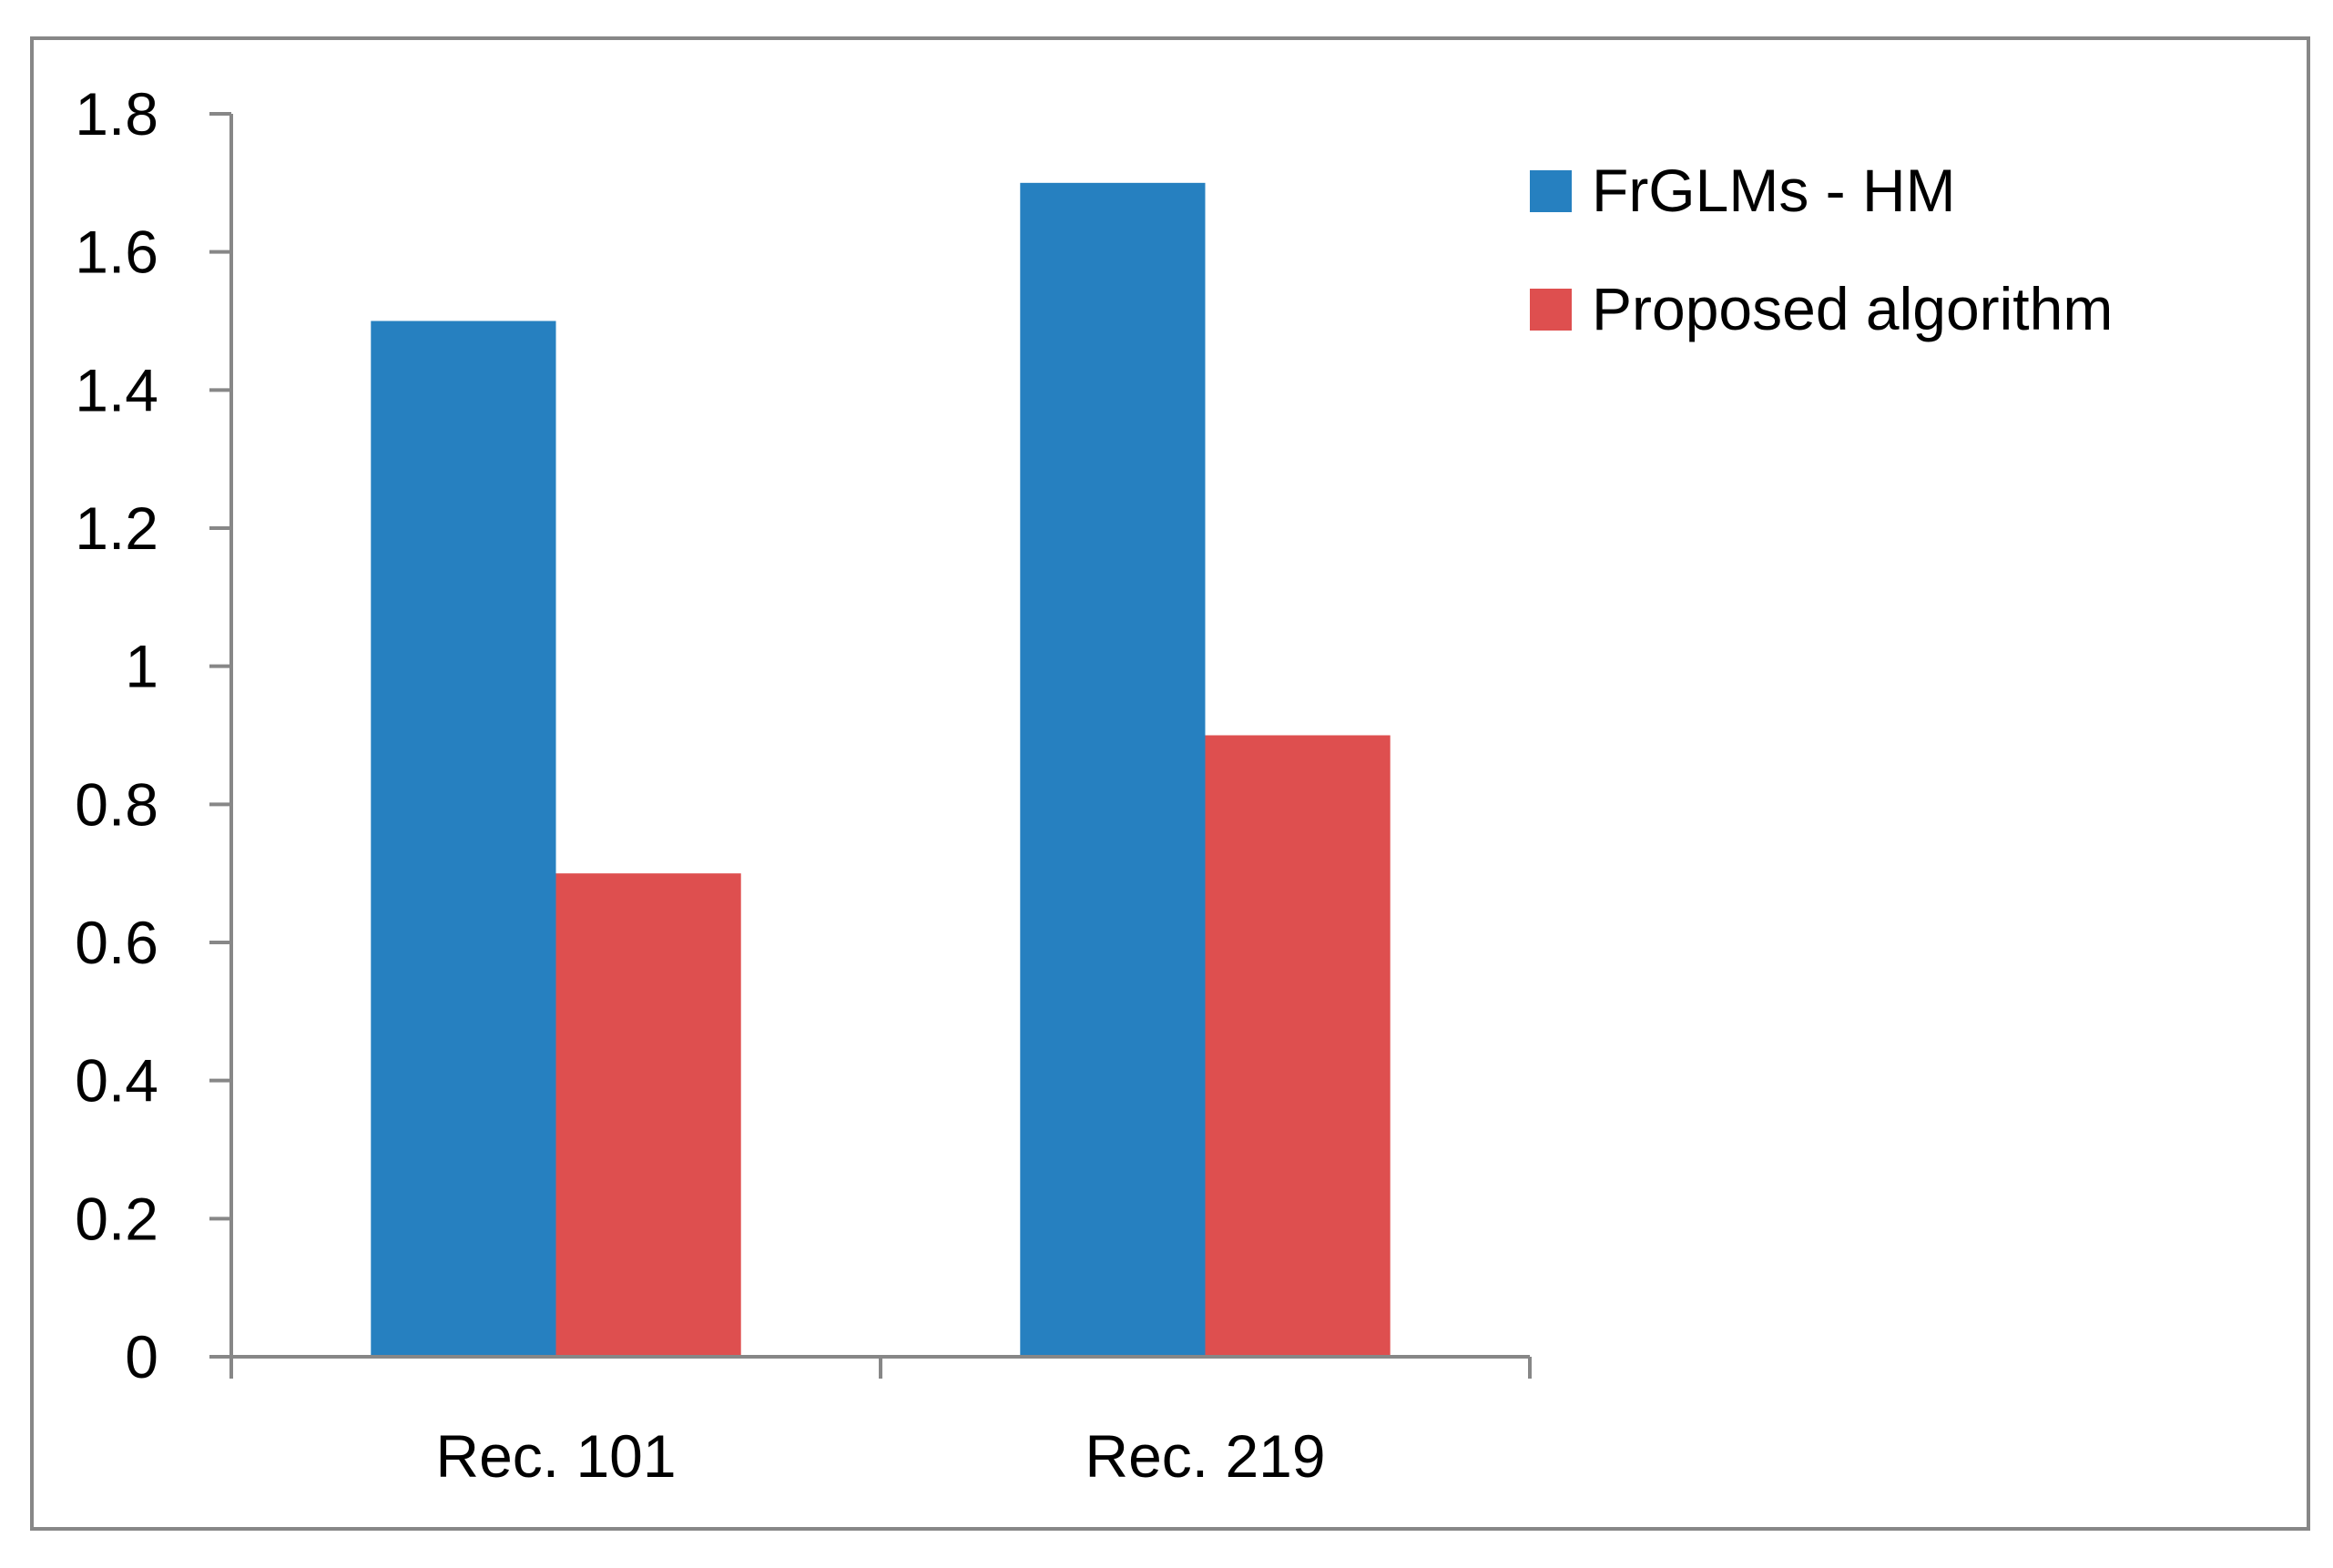  What do you see at coordinates (880, 1456) in the screenshot?
I see `category-labels: Rec. 101 Rec. 219` at bounding box center [880, 1456].